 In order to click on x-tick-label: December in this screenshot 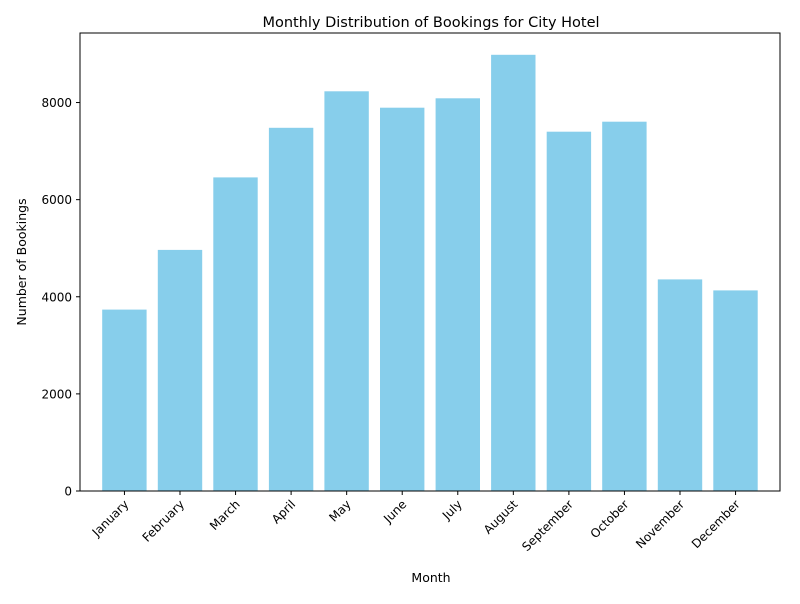, I will do `click(716, 524)`.